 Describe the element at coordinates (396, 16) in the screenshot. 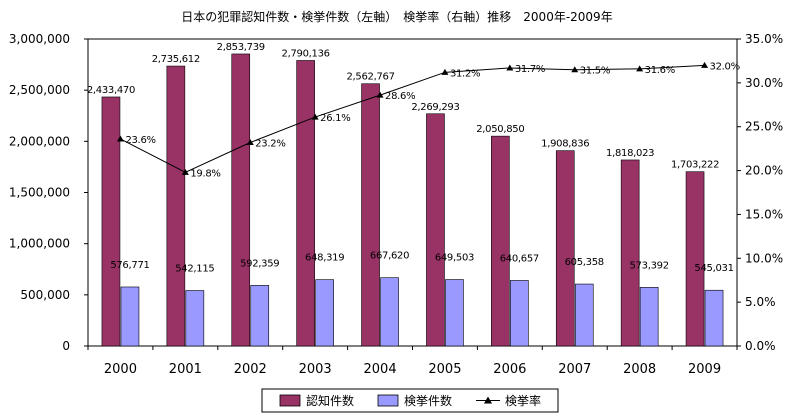

I see `chart-title: 日本の犯罪認知件数・検挙件数（左軸） 検挙率（右軸）推移 2000年-2009年` at that location.